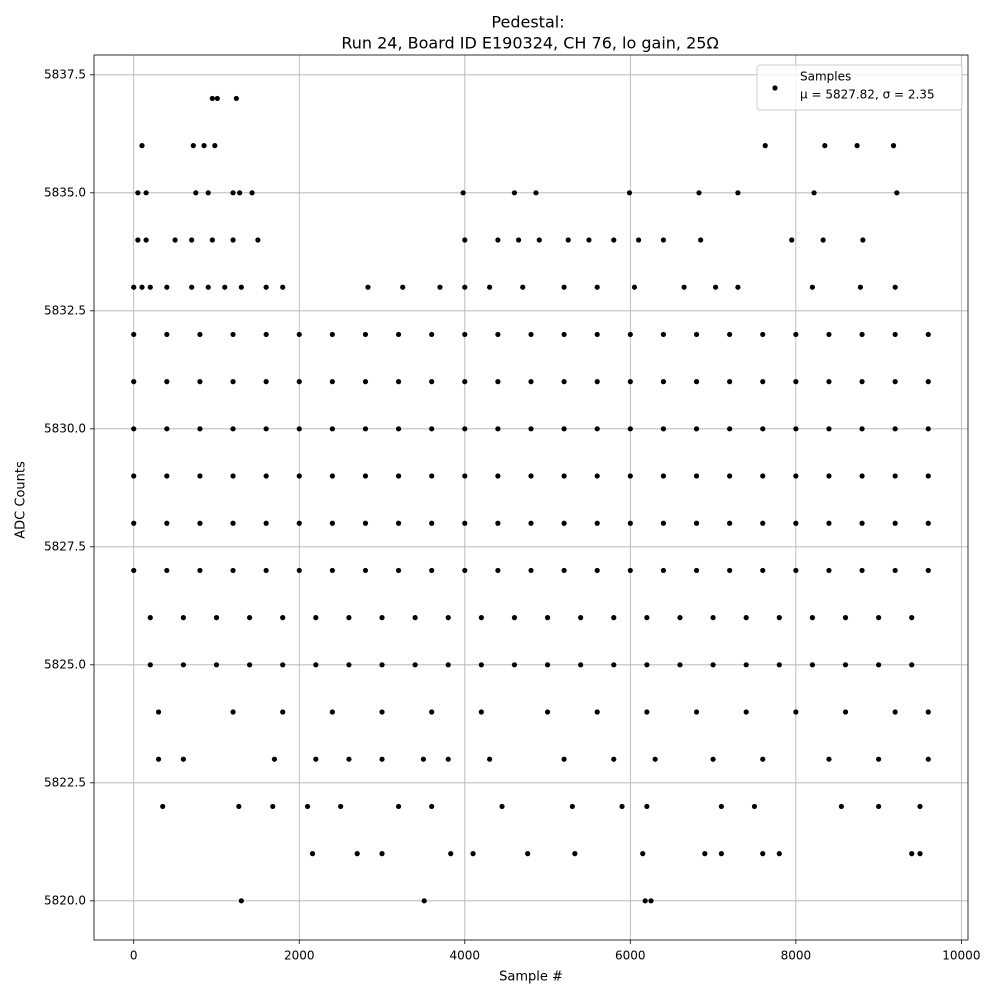 This screenshot has width=1000, height=1000. I want to click on legend-label: Samples, so click(825, 77).